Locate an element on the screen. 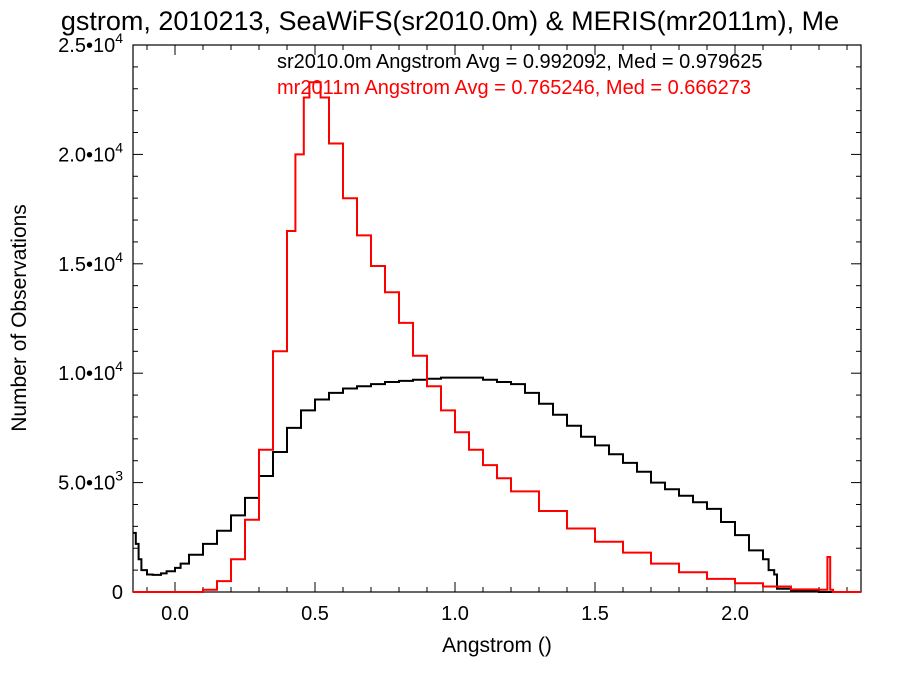 This screenshot has height=675, width=900. y-tick-label: 5.0•103 is located at coordinates (90, 481).